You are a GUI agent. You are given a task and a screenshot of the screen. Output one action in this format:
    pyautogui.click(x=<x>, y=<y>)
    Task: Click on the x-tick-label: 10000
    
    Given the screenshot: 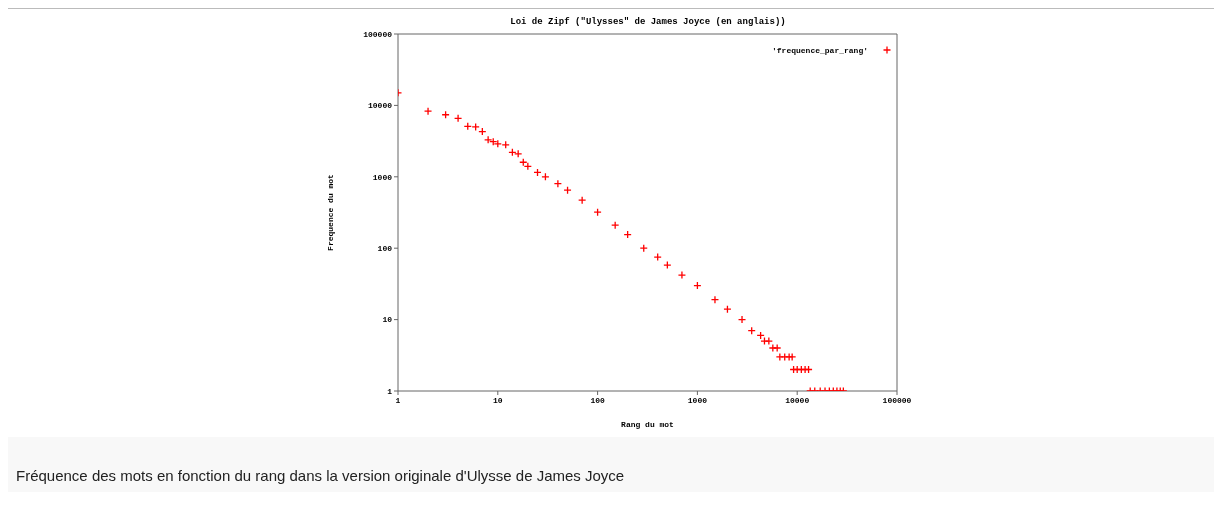 What is the action you would take?
    pyautogui.click(x=797, y=400)
    